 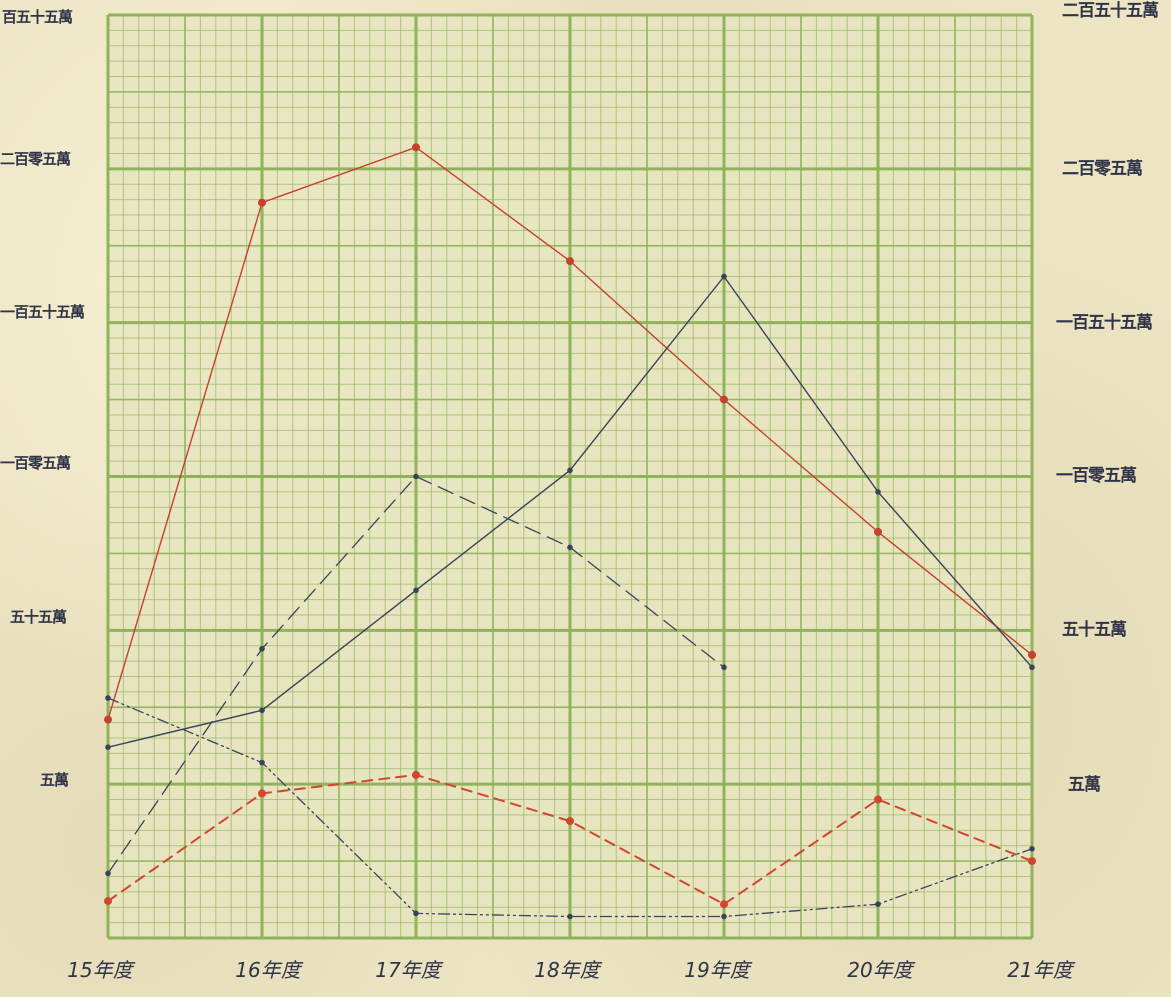 I want to click on y-tick-label-right: 五十五萬, so click(x=1094, y=630).